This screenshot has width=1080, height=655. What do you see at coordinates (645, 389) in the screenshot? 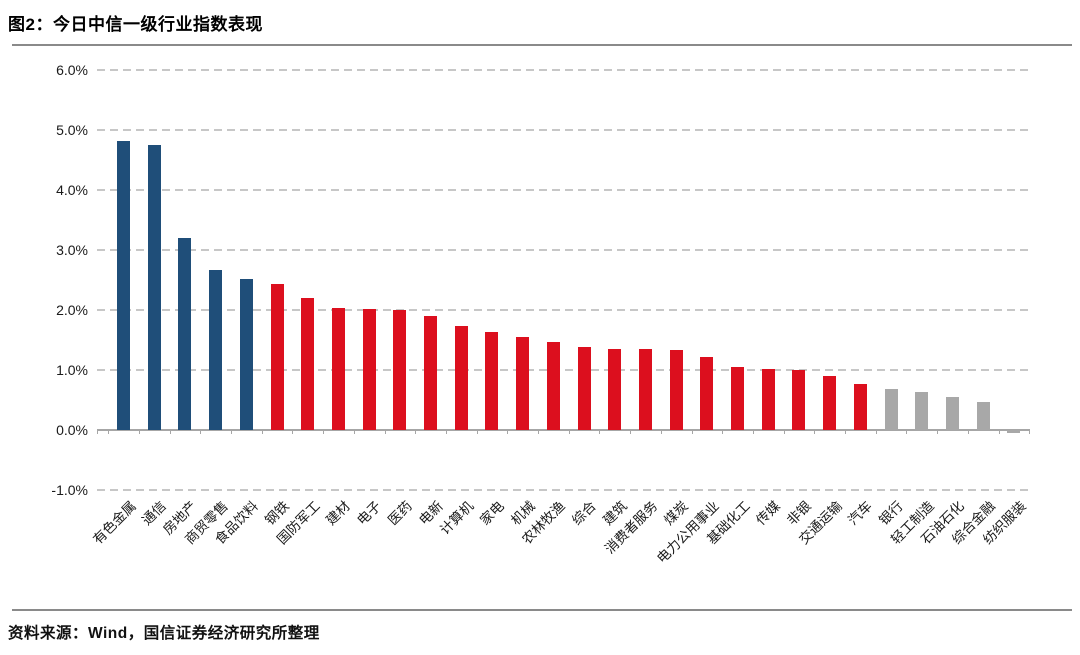
I see `bar-消费者服务` at bounding box center [645, 389].